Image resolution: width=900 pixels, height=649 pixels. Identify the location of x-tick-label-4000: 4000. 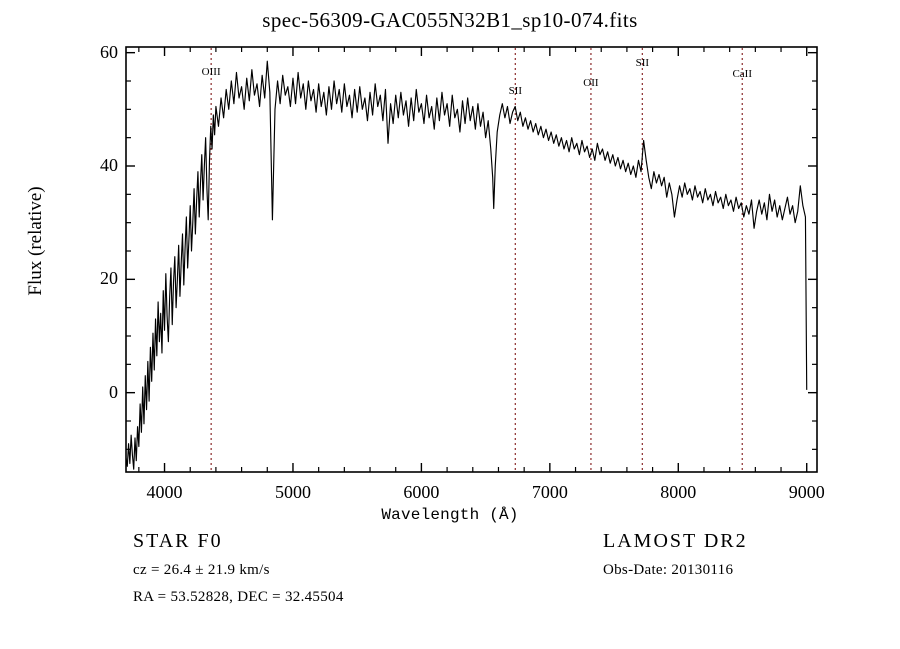
(164, 492).